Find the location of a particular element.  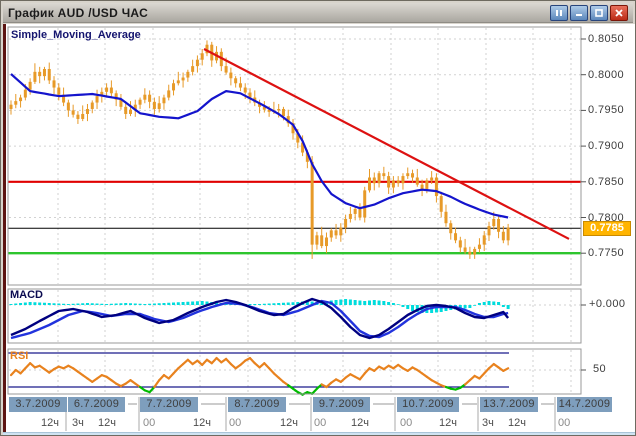

left-frame-strip is located at coordinates (4, 229).